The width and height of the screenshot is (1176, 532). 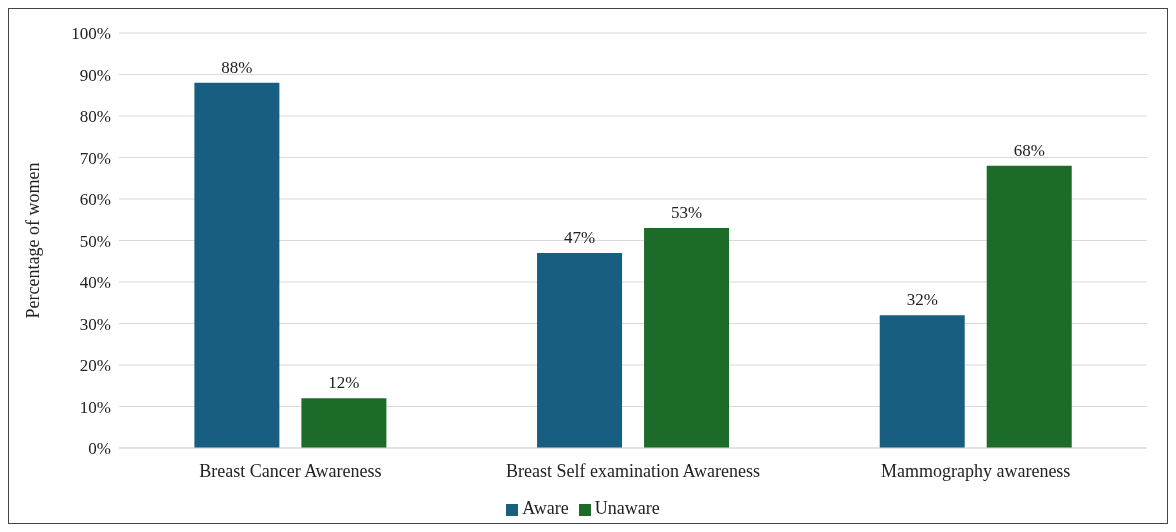 I want to click on y-tick-label: 20%, so click(x=95, y=366).